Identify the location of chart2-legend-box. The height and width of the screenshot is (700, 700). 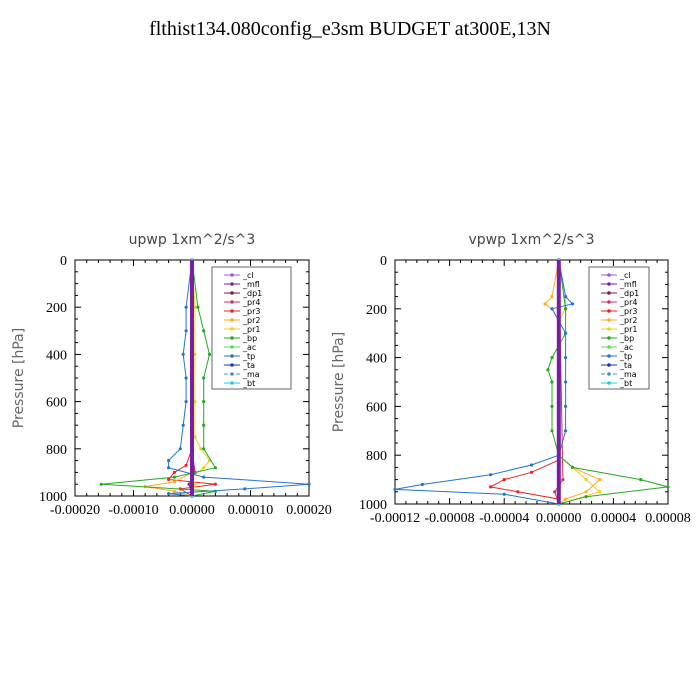
(619, 328).